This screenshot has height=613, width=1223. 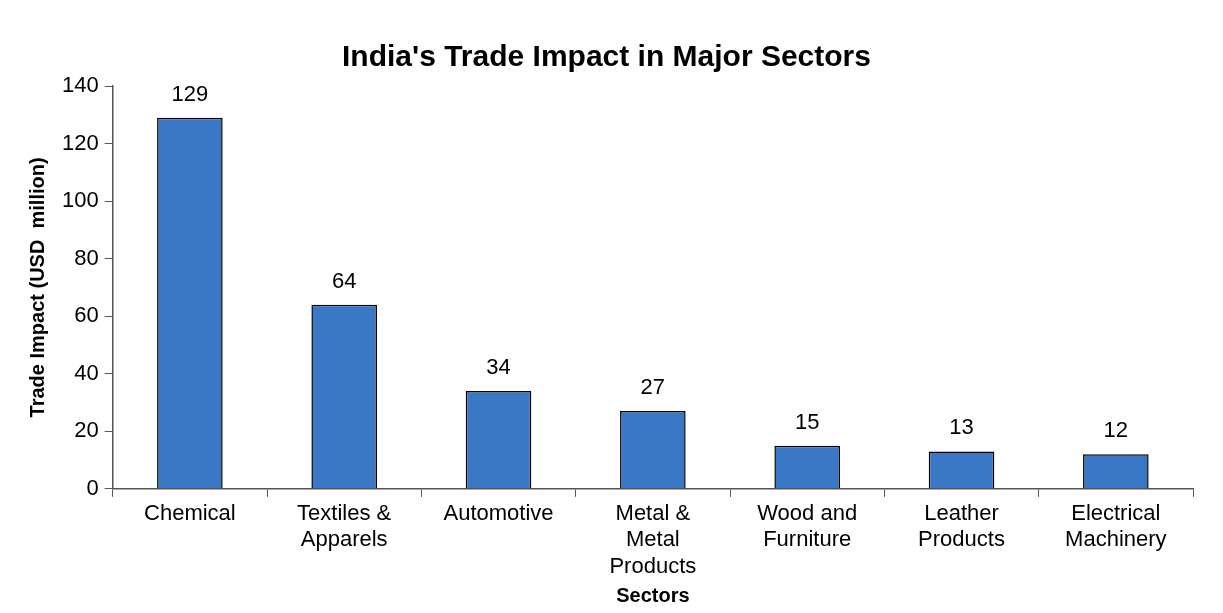 I want to click on y-axis-title: Trade Impact (USD million), so click(x=36, y=287).